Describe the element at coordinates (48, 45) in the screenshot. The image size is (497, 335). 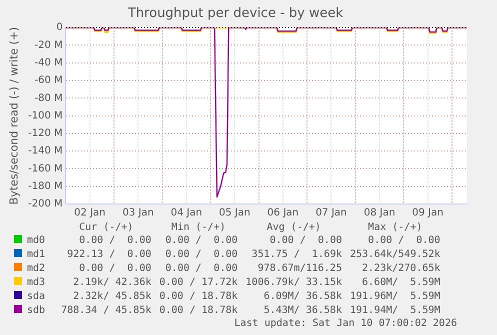
I see `y-tick-label: -20 M` at that location.